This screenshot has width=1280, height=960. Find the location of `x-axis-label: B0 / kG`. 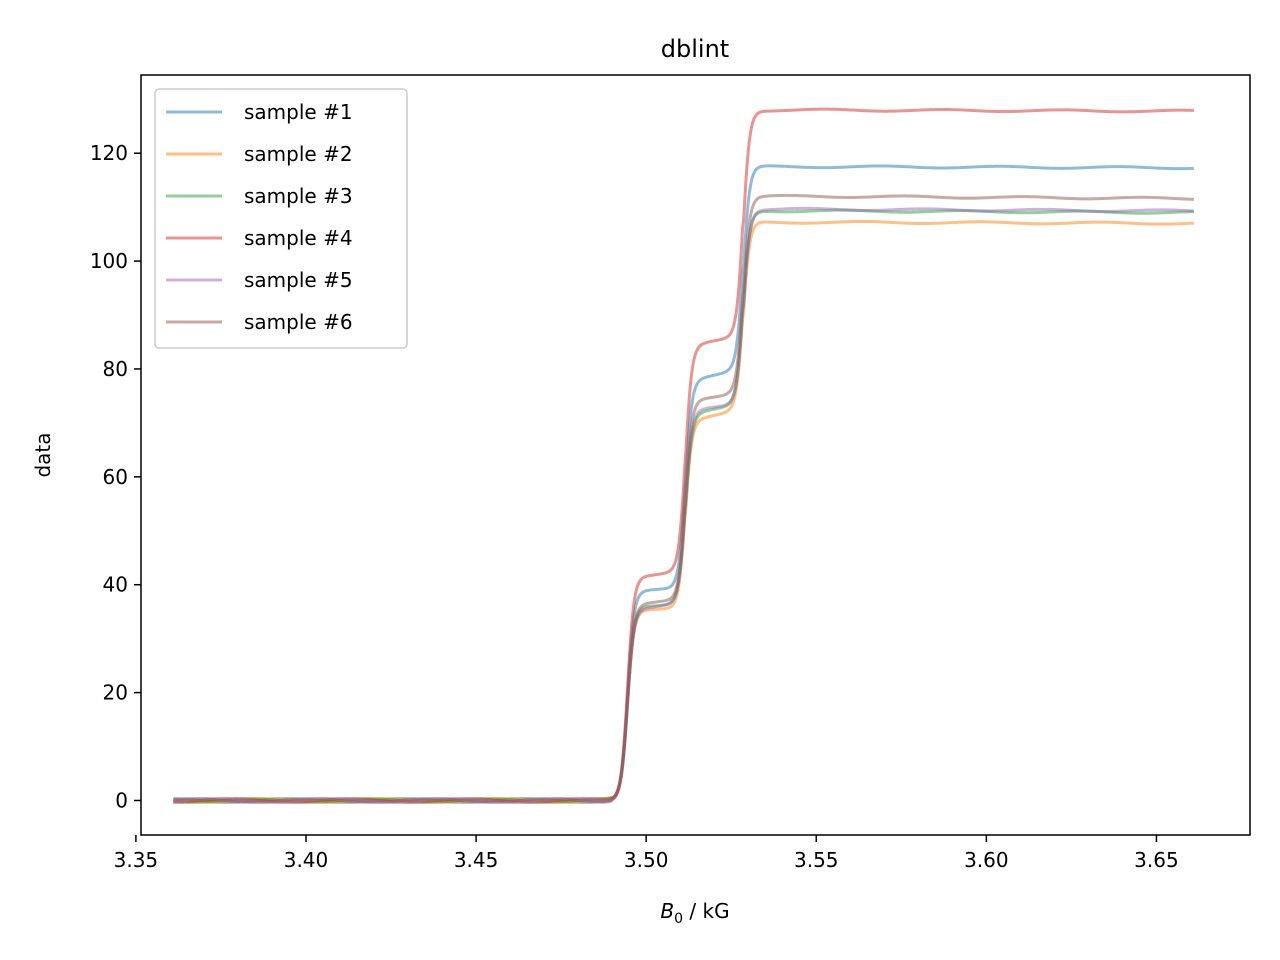

x-axis-label: B0 / kG is located at coordinates (694, 913).